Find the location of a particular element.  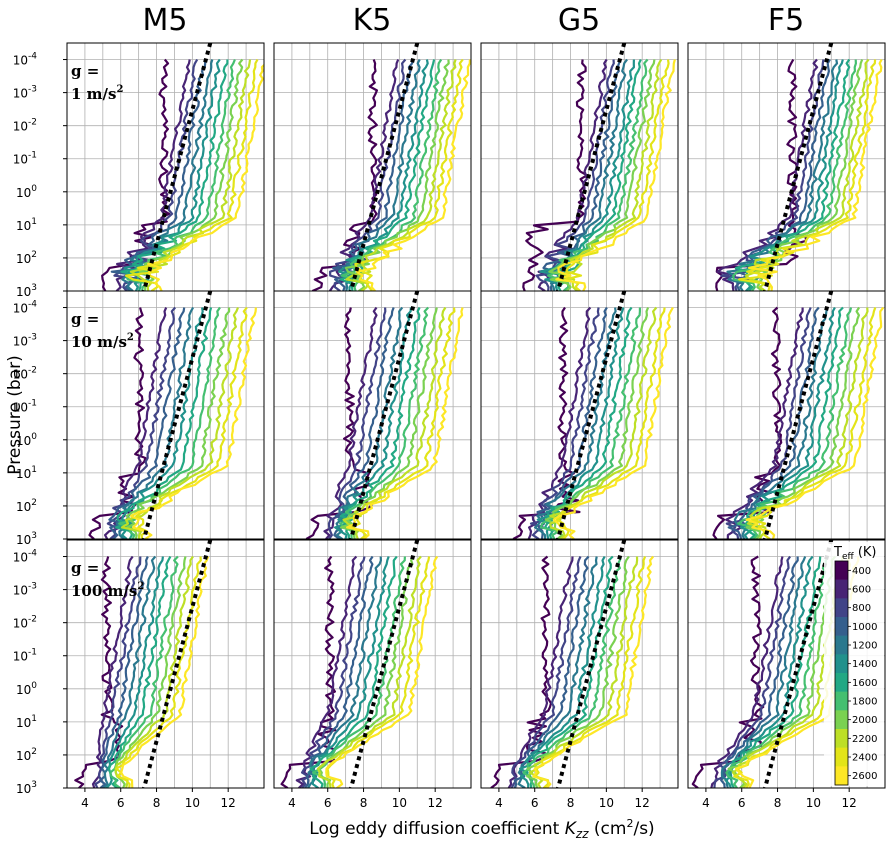

profile-curves is located at coordinates (599, 174).